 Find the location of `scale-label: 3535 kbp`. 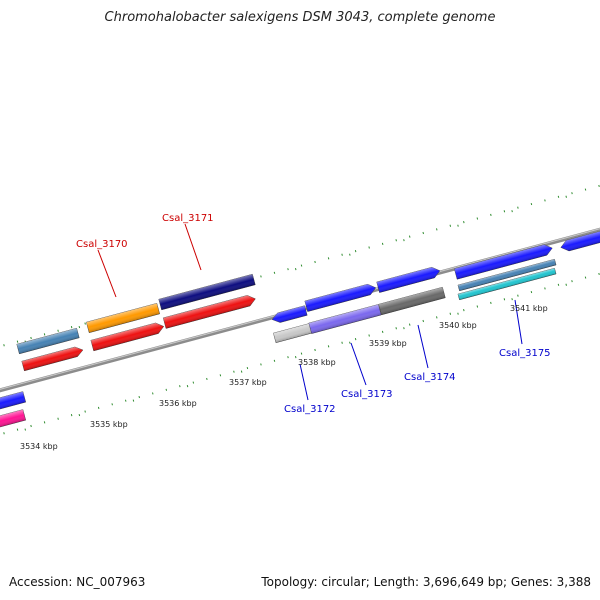

scale-label: 3535 kbp is located at coordinates (109, 424).